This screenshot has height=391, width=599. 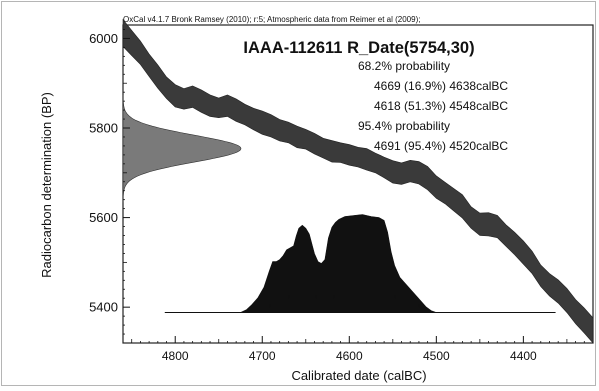 I want to click on y-tick-label-5600: 5600, so click(x=103, y=217).